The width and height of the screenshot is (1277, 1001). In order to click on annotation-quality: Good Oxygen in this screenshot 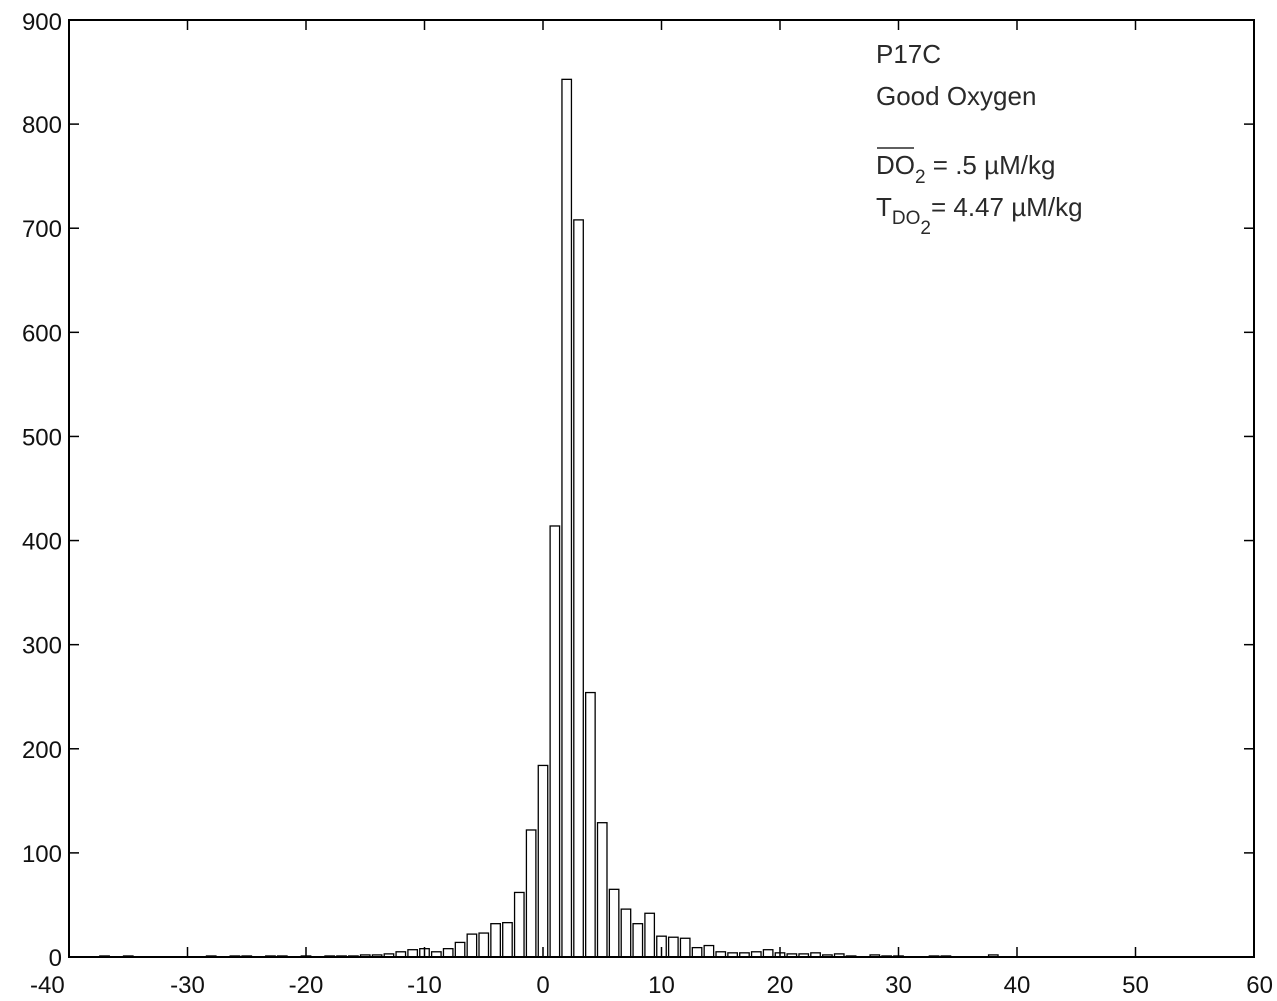, I will do `click(956, 96)`.